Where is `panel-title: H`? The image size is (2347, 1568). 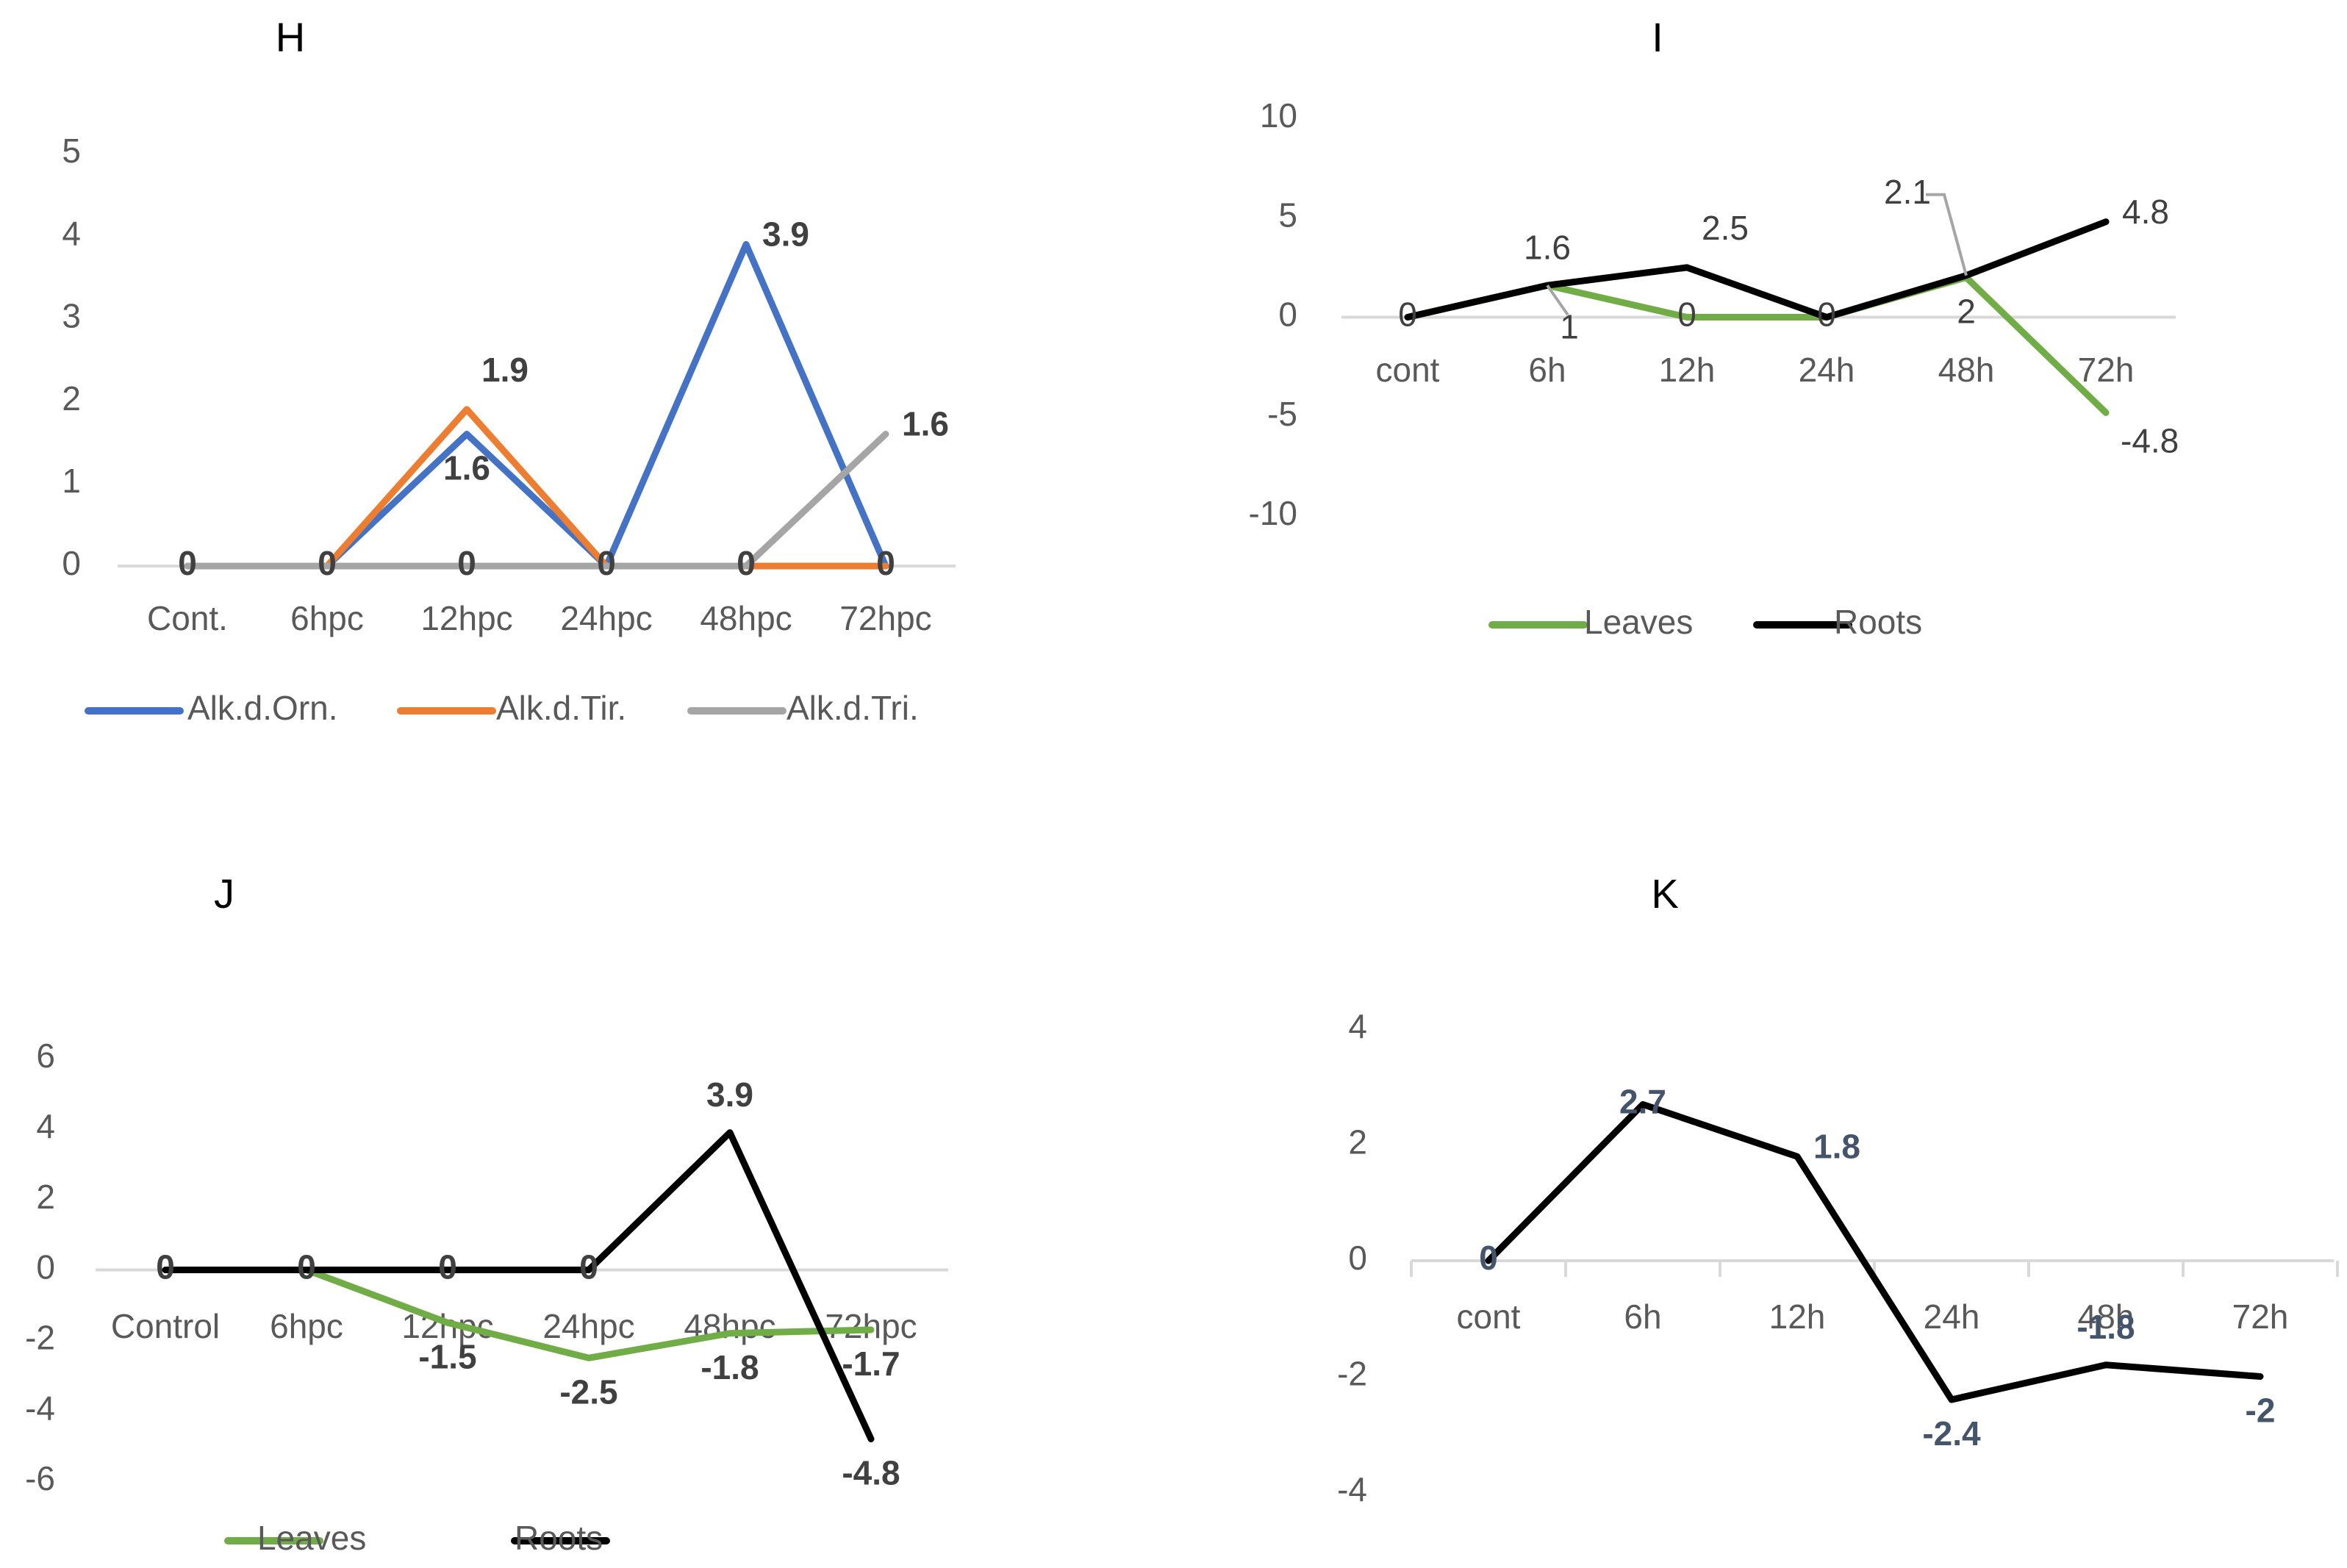
panel-title: H is located at coordinates (290, 37).